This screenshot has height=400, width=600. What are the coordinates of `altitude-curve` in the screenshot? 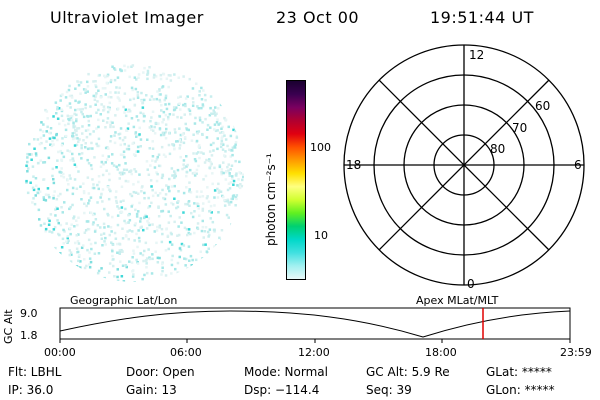 It's located at (315, 324).